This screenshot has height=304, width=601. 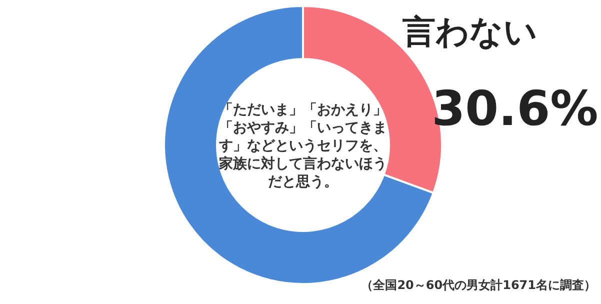 I want to click on slice-label: 言わない, so click(x=470, y=31).